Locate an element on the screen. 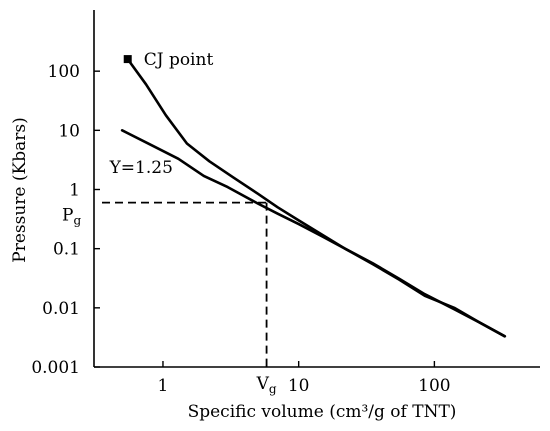 Image resolution: width=550 pixels, height=431 pixels. x-axis: 1 10 100 is located at coordinates (317, 378).